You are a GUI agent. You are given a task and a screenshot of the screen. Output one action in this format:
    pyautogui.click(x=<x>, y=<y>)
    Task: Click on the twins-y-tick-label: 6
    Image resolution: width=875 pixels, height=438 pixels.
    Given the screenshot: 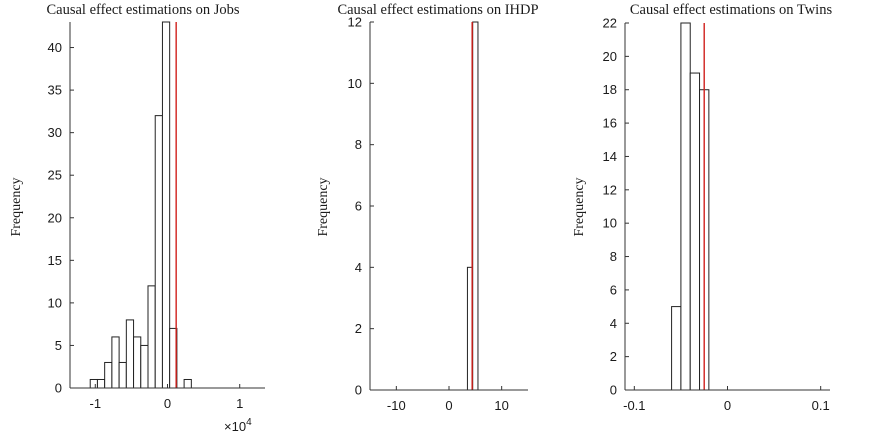 What is the action you would take?
    pyautogui.click(x=613, y=289)
    